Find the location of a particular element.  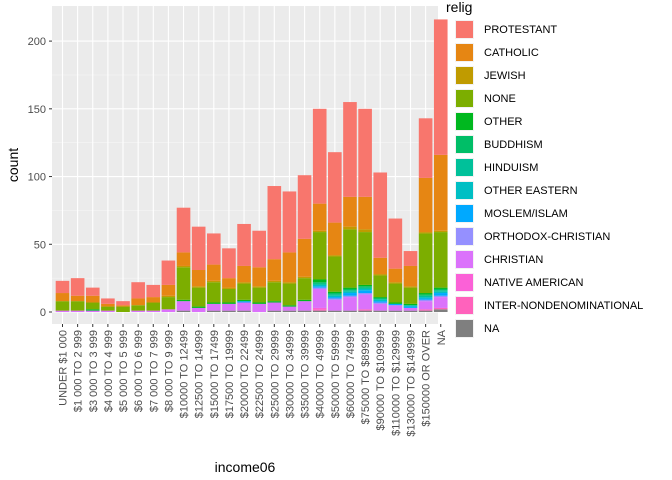

legend-label: MOSLEM/ISLAM is located at coordinates (526, 214).